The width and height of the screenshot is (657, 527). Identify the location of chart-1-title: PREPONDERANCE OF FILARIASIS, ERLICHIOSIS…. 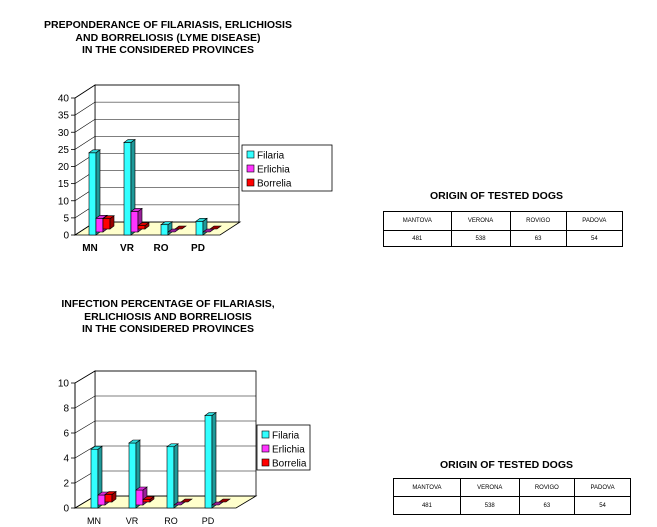
(168, 38).